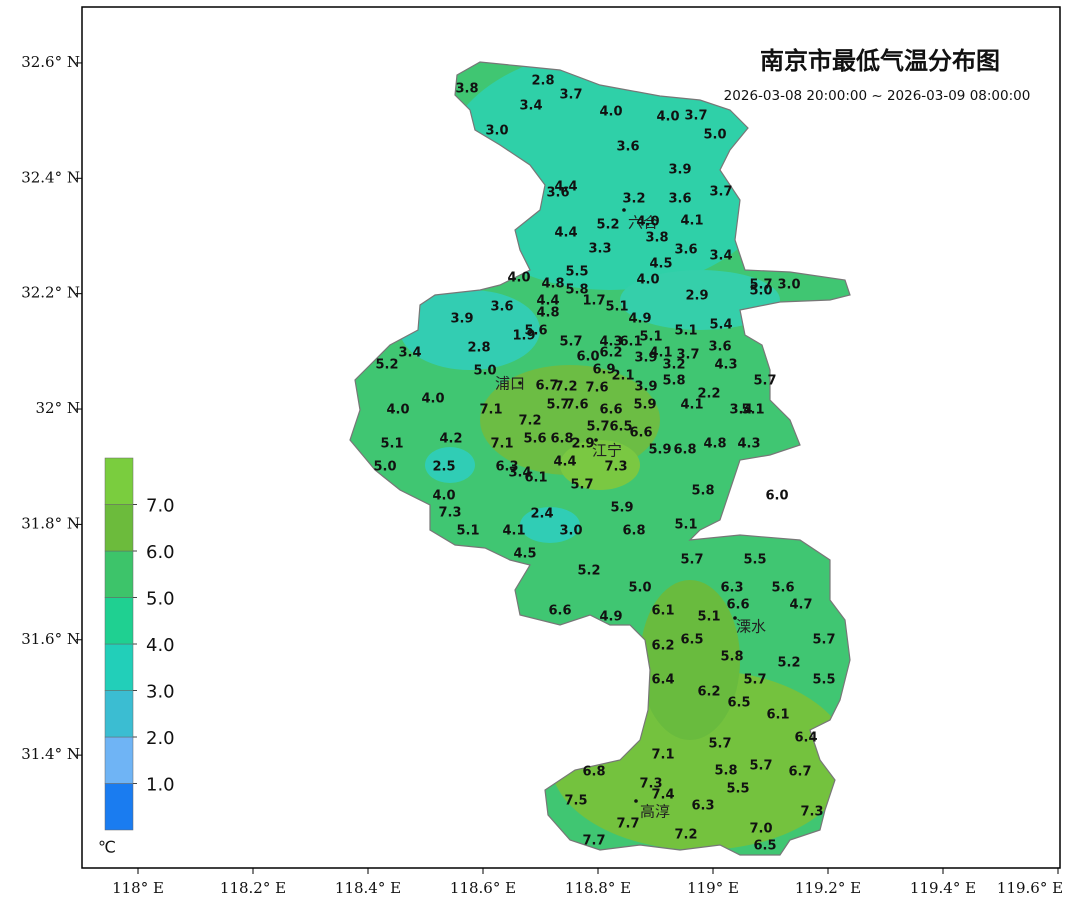 This screenshot has width=1080, height=908. I want to click on y-tick-label: 31.4° N, so click(50, 754).